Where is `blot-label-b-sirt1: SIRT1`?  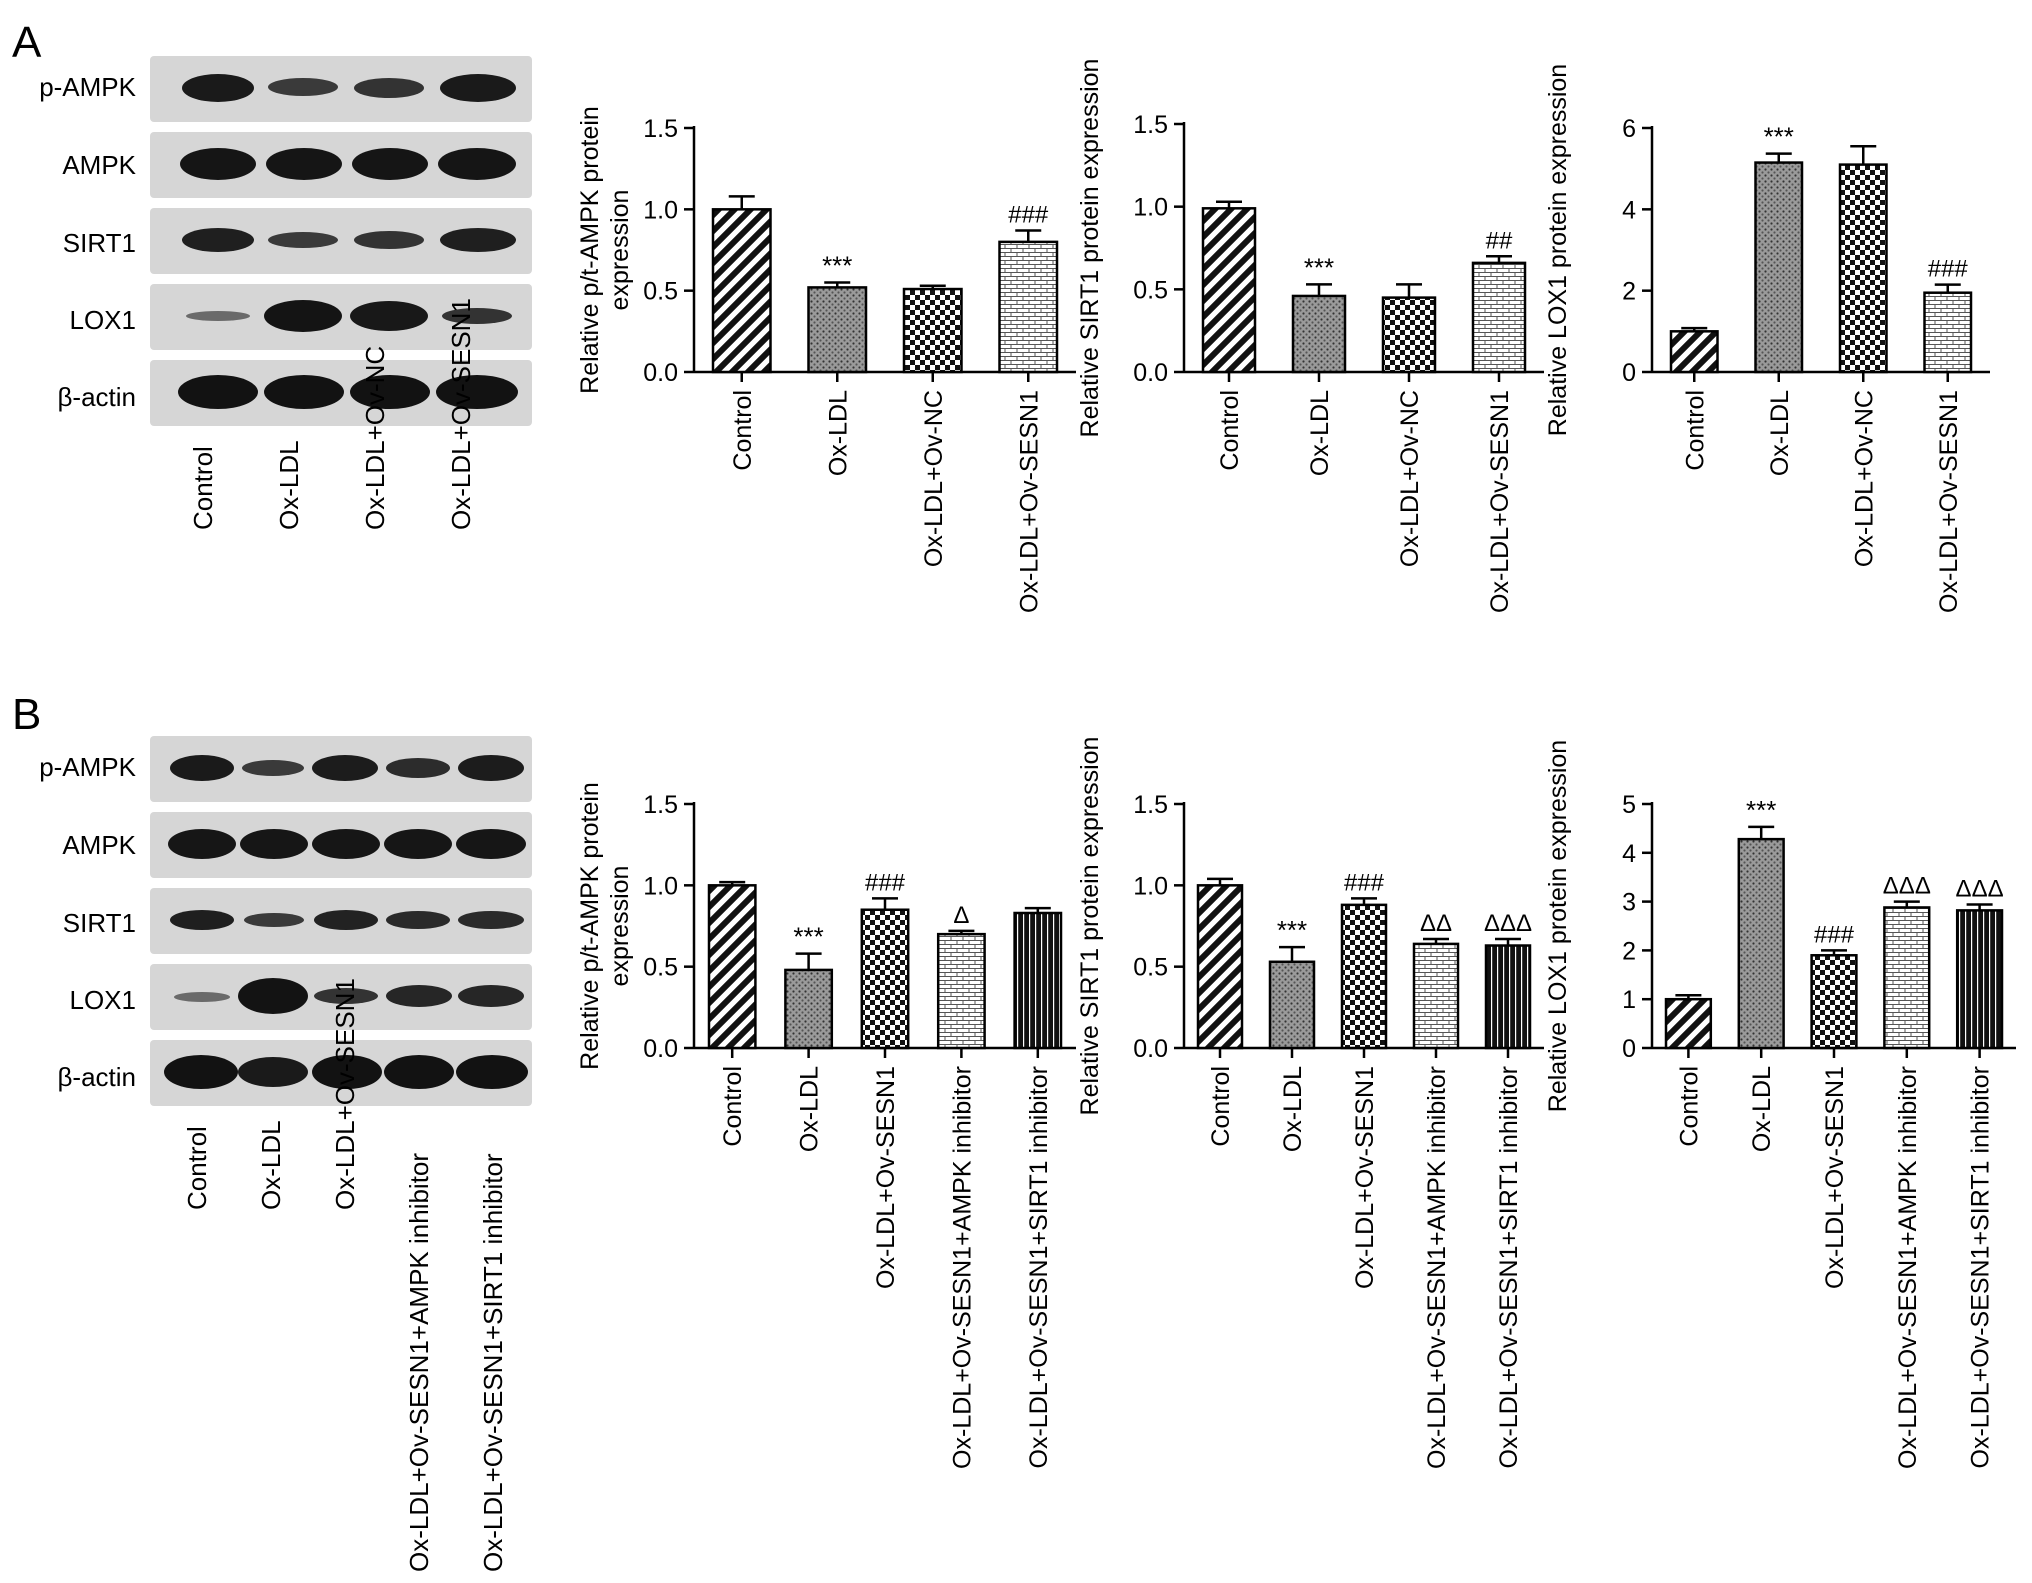
blot-label-b-sirt1: SIRT1 is located at coordinates (99, 923).